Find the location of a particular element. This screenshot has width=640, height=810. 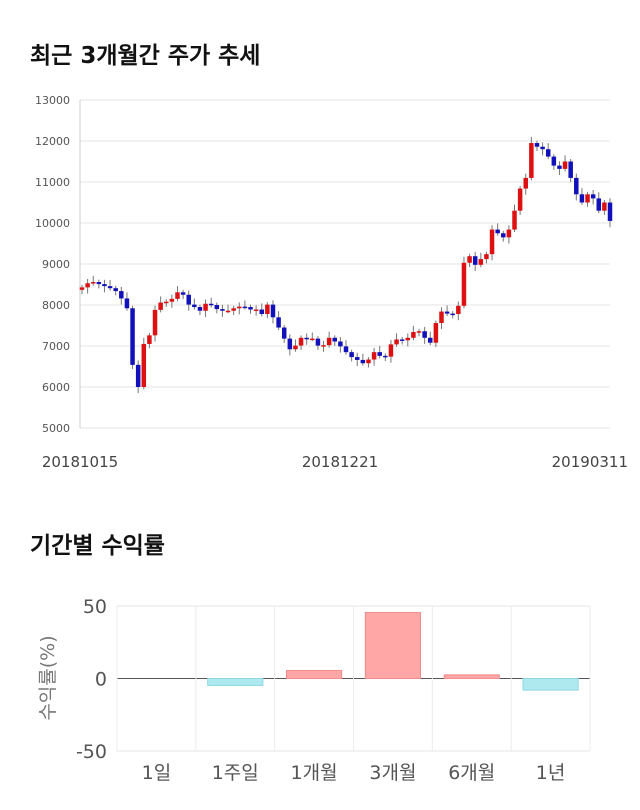

x-tick-label: 20190311 is located at coordinates (590, 462).